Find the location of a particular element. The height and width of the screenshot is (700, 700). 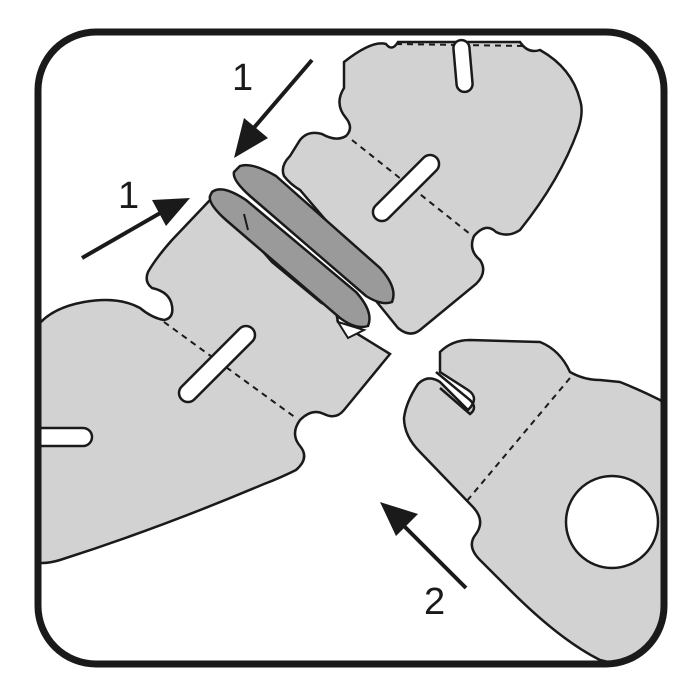

adhesive-seam is located at coordinates (246, 222).